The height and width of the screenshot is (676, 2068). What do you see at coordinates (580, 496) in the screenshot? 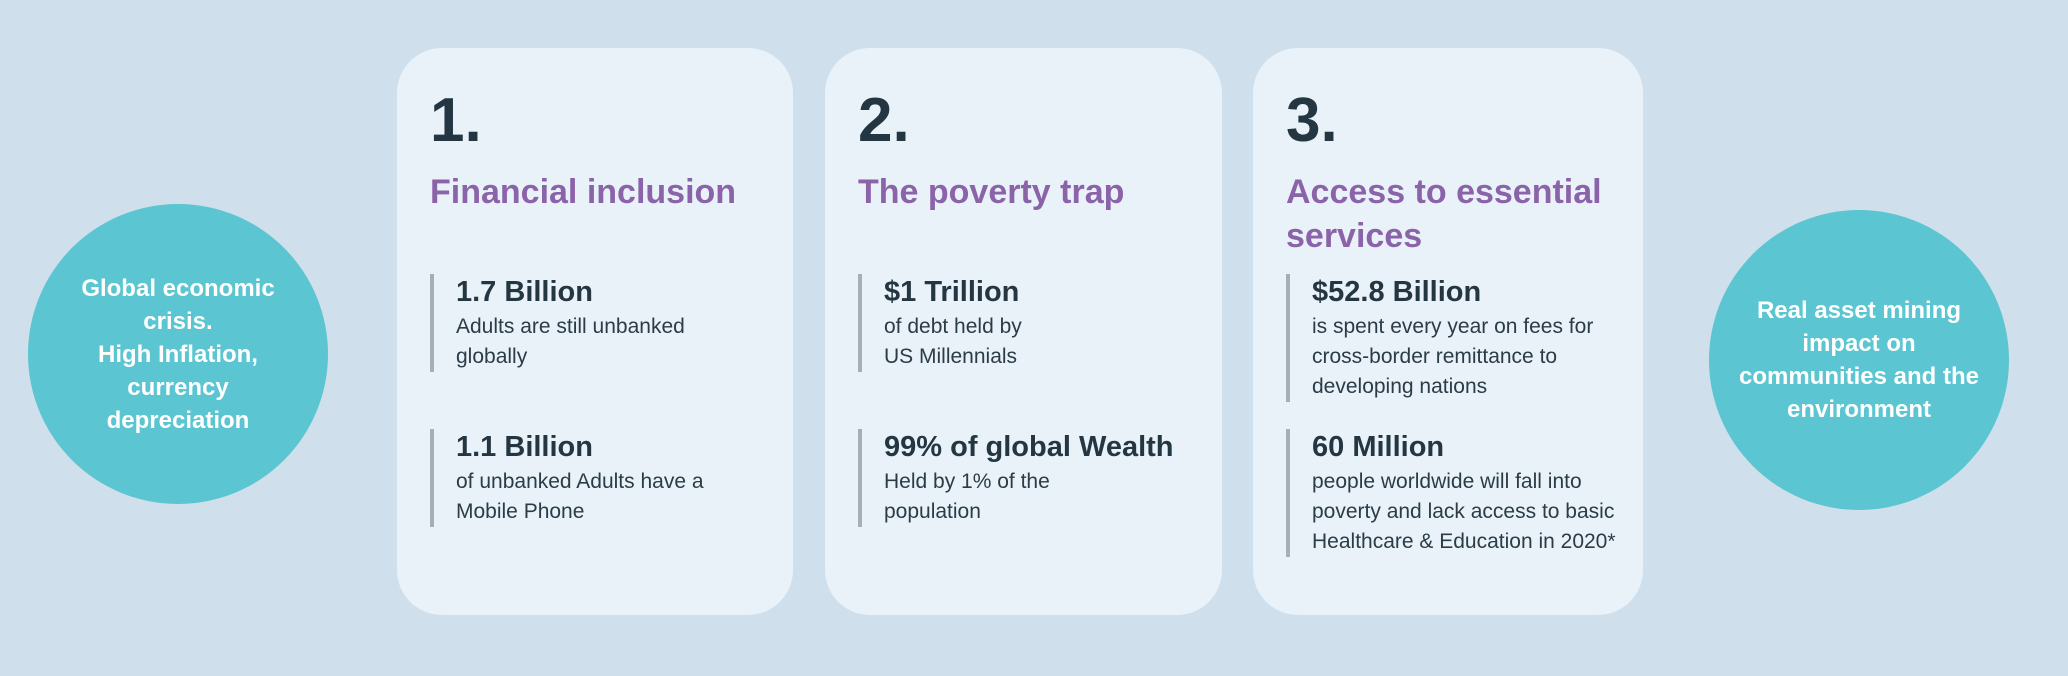
I see `stat-desc: of unbanked Adults have a Mobile Phone` at bounding box center [580, 496].